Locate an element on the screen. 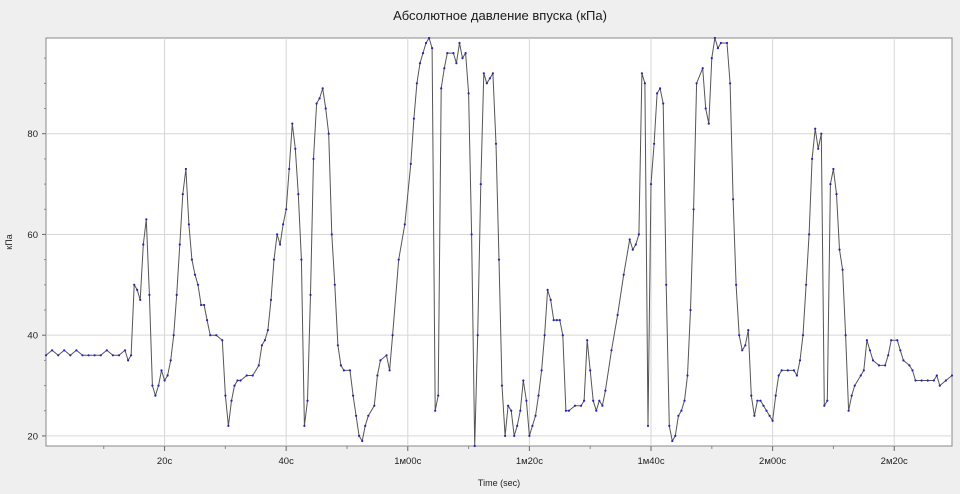 The image size is (960, 494). x-axis-title: Time (sec) is located at coordinates (499, 483).